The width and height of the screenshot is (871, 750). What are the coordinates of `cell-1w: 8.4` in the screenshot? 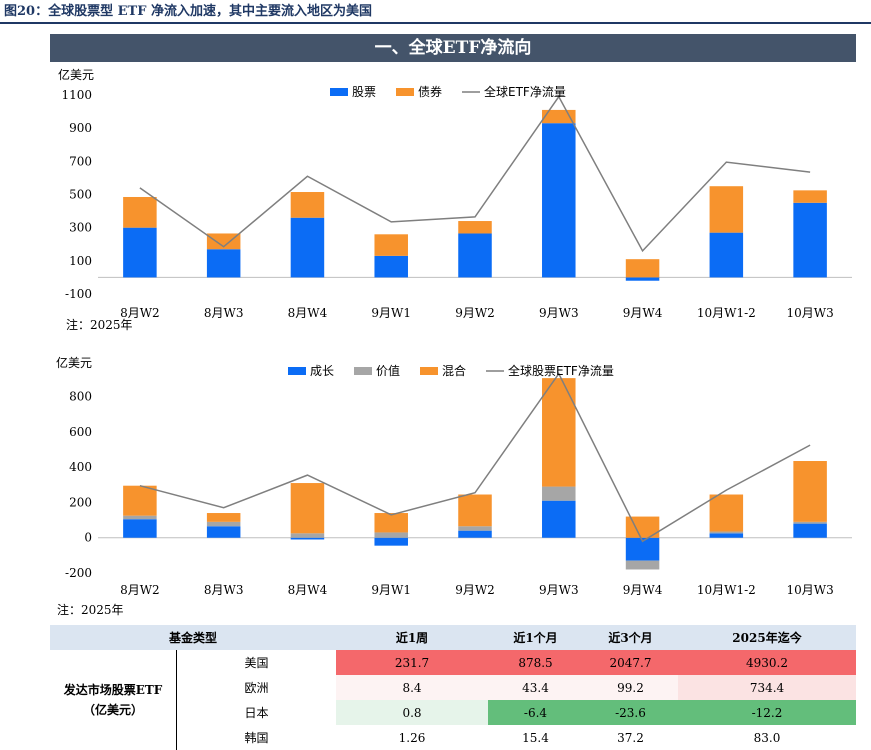 It's located at (412, 687).